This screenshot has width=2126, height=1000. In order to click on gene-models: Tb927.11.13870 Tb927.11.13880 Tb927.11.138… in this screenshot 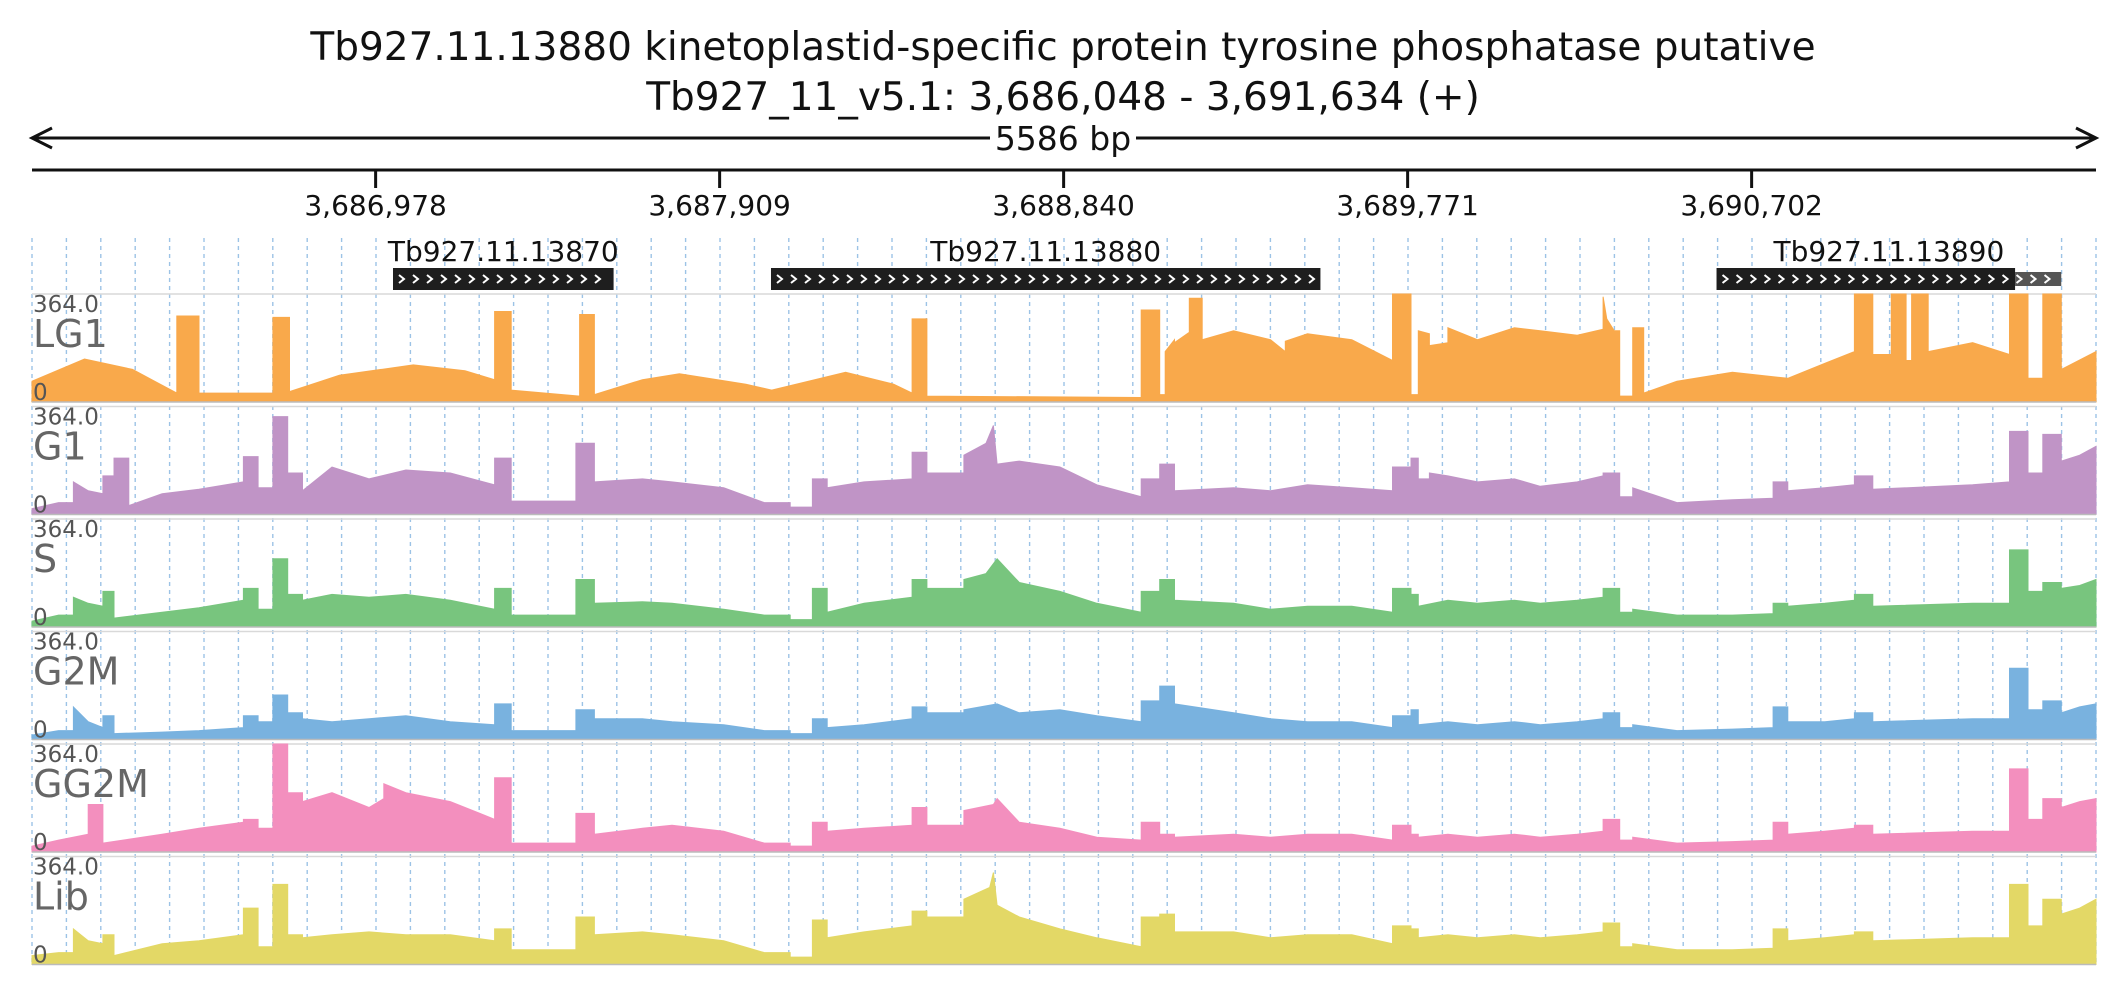, I will do `click(1224, 262)`.